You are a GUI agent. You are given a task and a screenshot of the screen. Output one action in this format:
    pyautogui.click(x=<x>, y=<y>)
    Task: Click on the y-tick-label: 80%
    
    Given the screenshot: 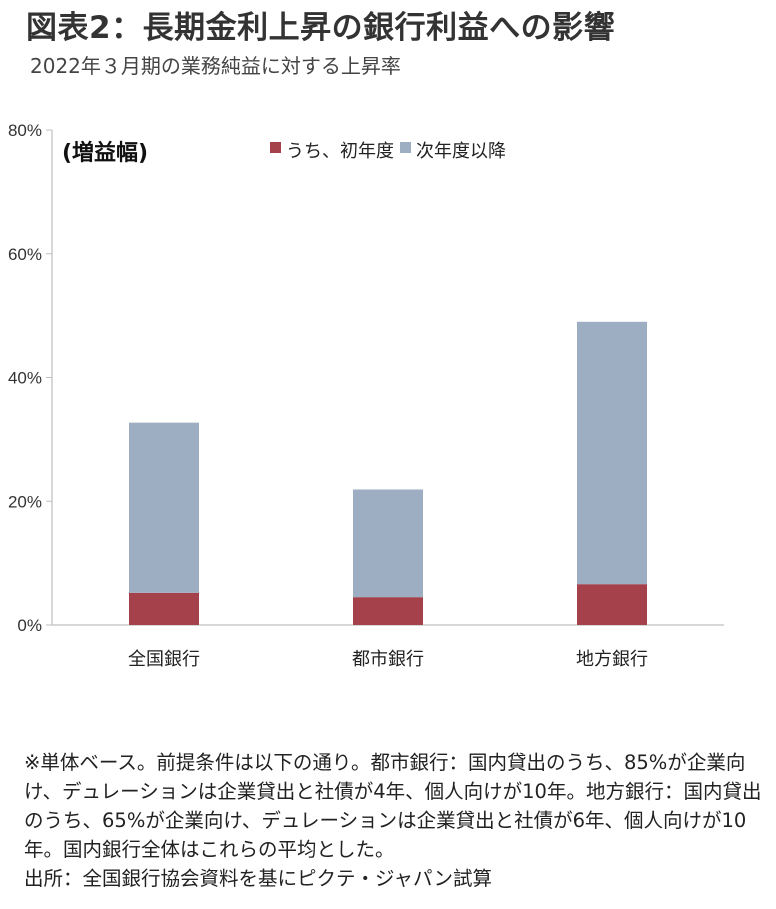 What is the action you would take?
    pyautogui.click(x=25, y=130)
    